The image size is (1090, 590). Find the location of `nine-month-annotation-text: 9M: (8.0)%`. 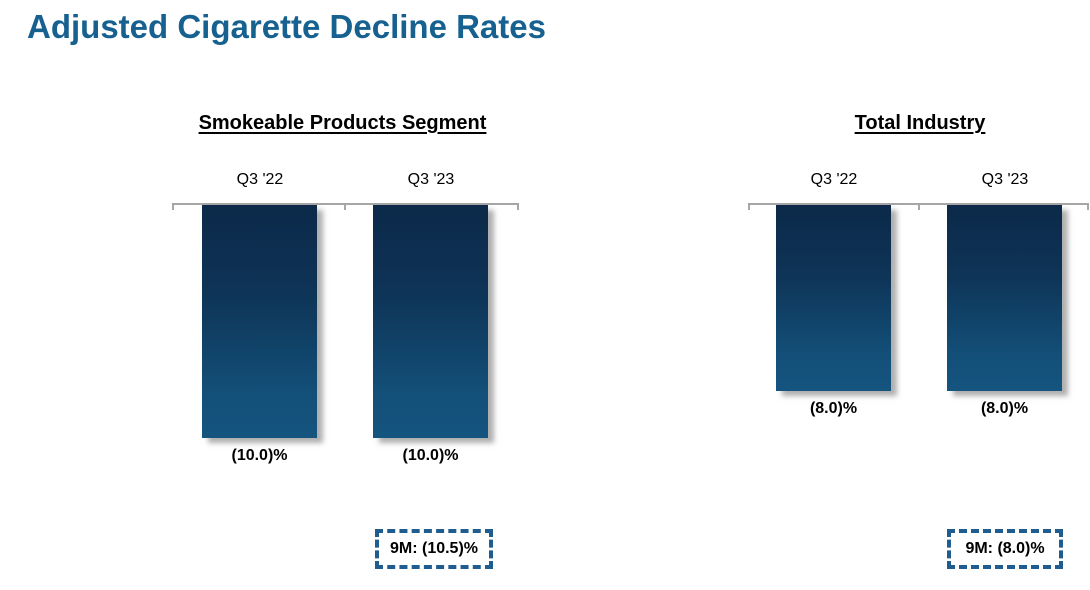

nine-month-annotation-text: 9M: (8.0)% is located at coordinates (1005, 548).